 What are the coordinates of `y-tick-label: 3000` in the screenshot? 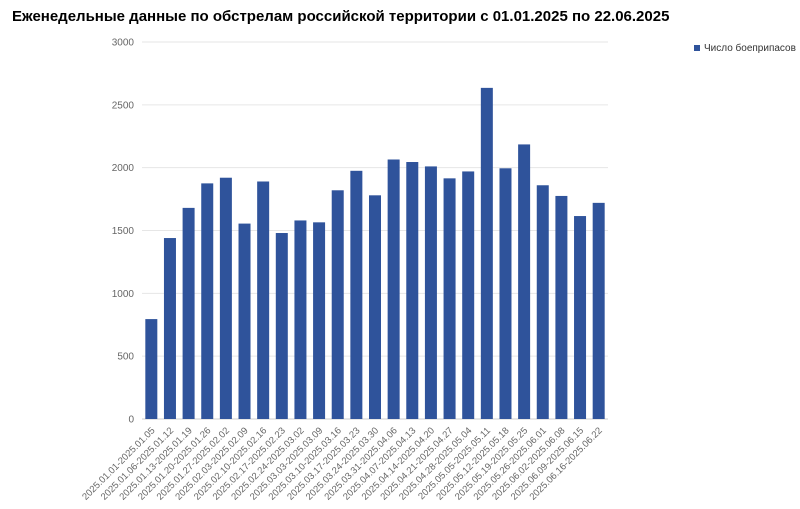 It's located at (123, 43).